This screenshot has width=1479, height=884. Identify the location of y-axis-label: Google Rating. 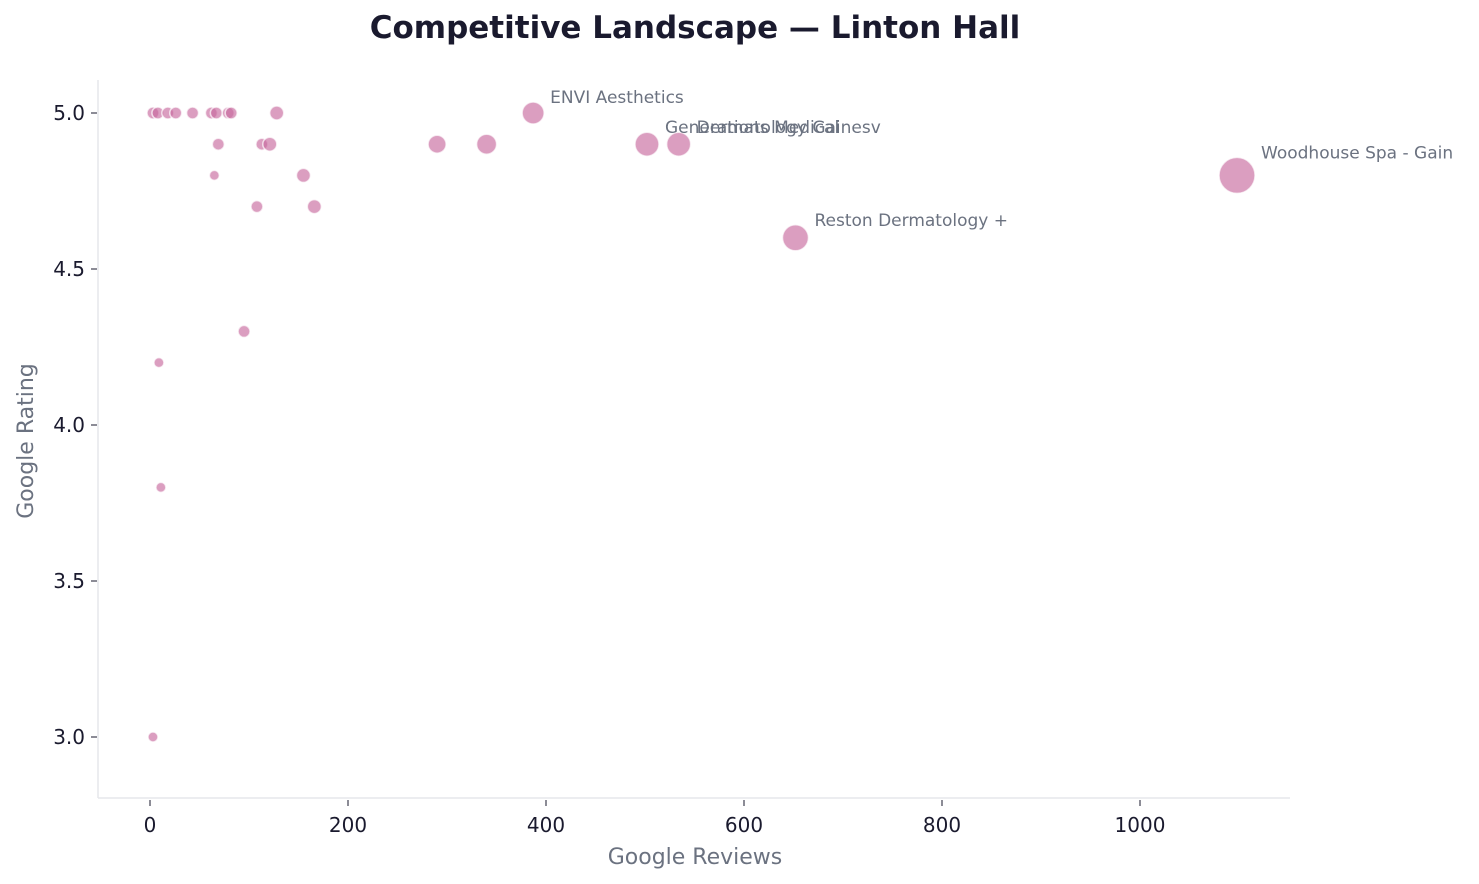
(26, 441).